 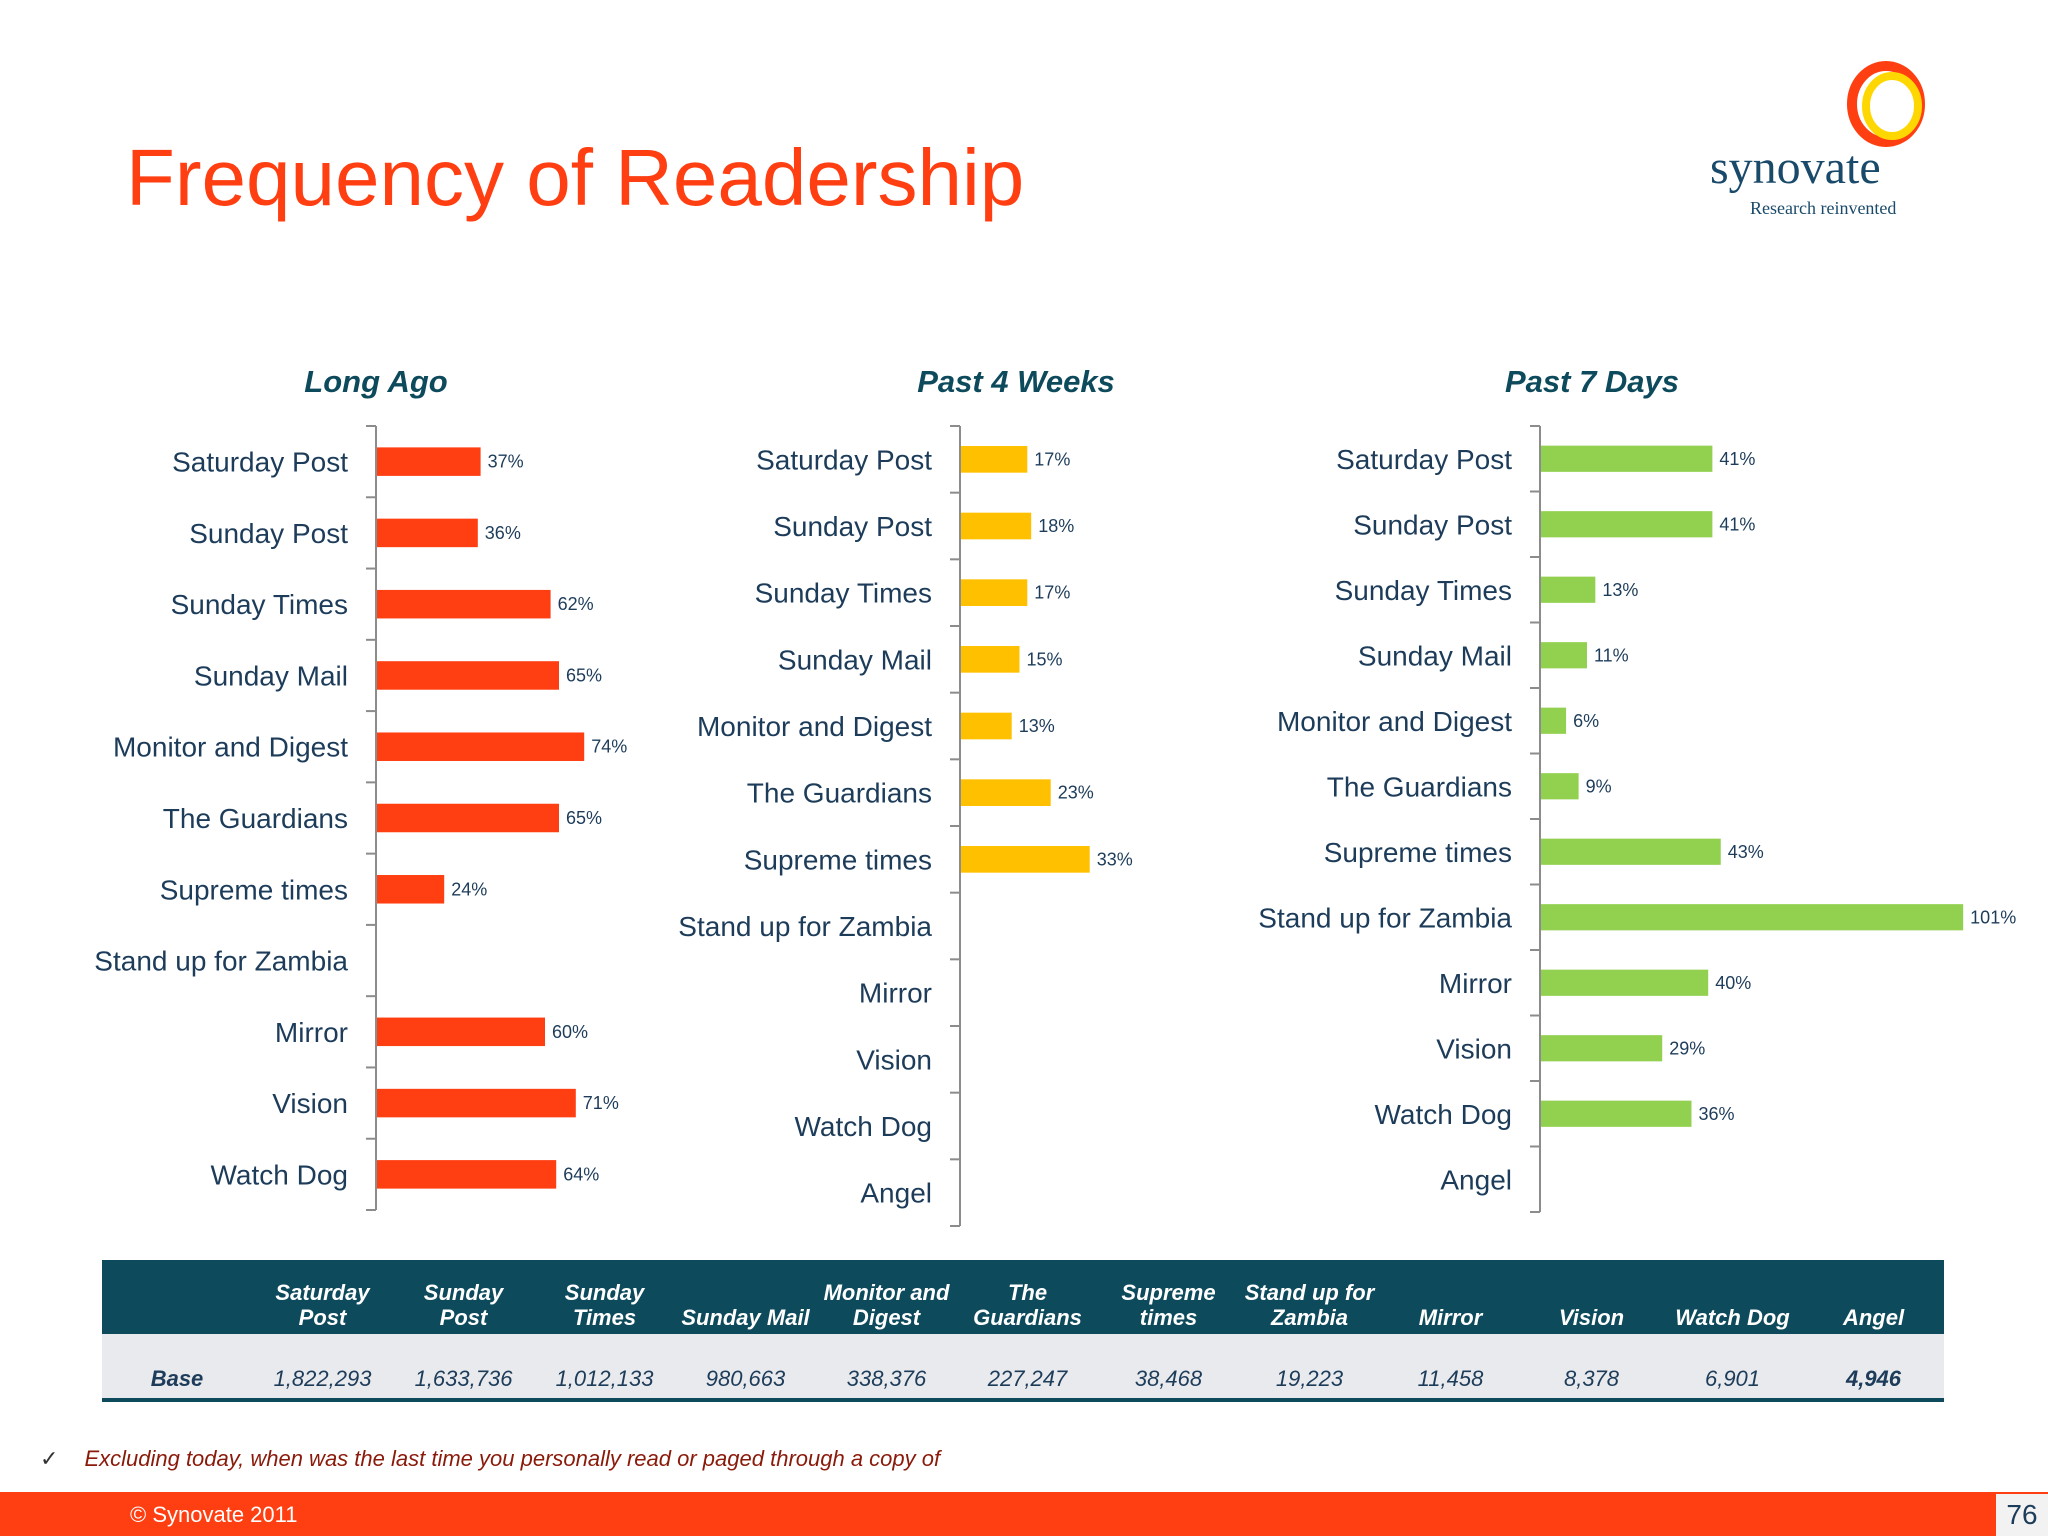 What do you see at coordinates (1873, 1373) in the screenshot?
I see `table-cell: 4,946` at bounding box center [1873, 1373].